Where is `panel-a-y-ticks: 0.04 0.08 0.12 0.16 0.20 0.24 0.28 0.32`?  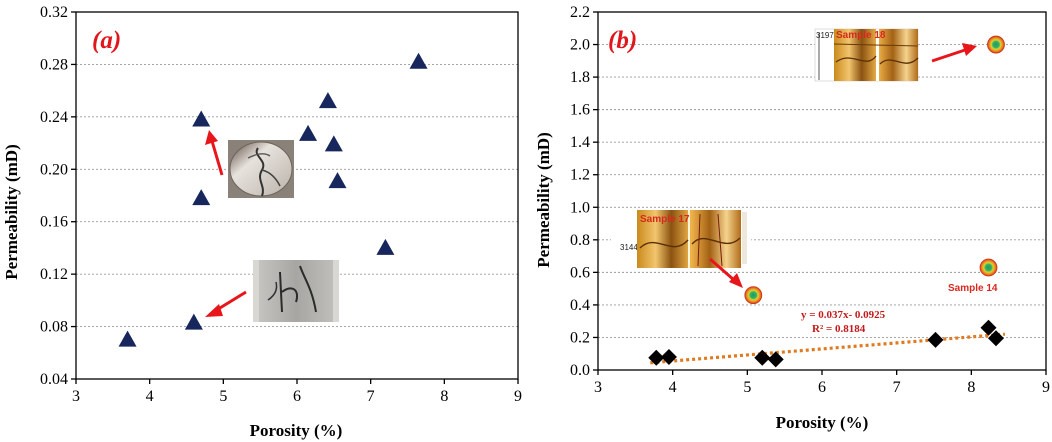
panel-a-y-ticks: 0.04 0.08 0.12 0.16 0.20 0.24 0.28 0.32 is located at coordinates (54, 196).